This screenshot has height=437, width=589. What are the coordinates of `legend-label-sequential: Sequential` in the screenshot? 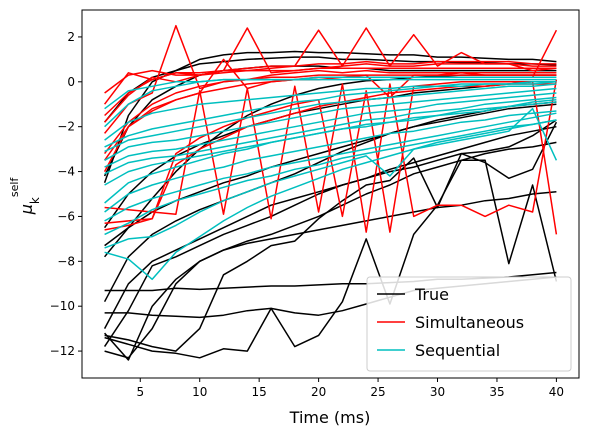 It's located at (457, 350).